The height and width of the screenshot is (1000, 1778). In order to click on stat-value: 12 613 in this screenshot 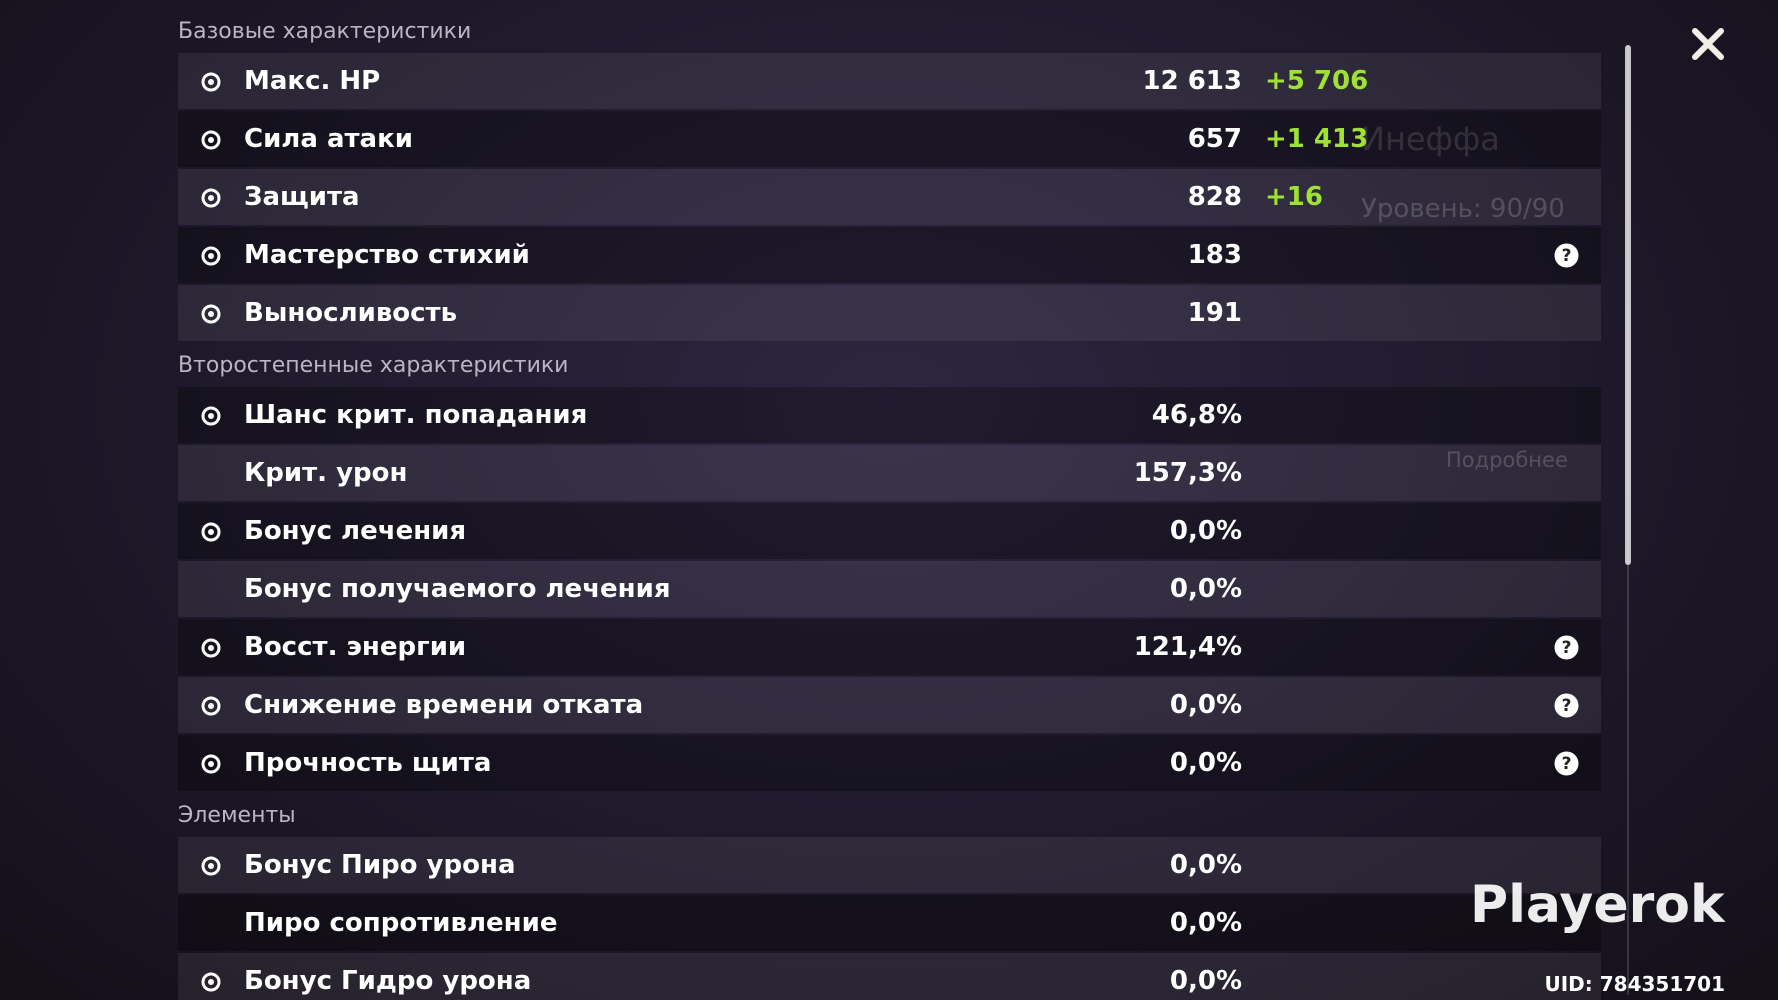, I will do `click(1192, 81)`.